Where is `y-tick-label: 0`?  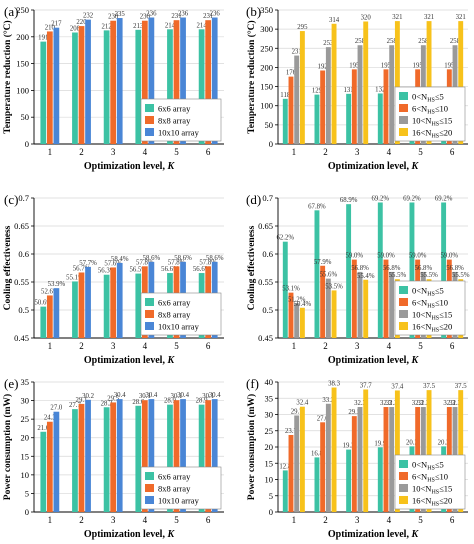 y-tick-label: 0 is located at coordinates (27, 144).